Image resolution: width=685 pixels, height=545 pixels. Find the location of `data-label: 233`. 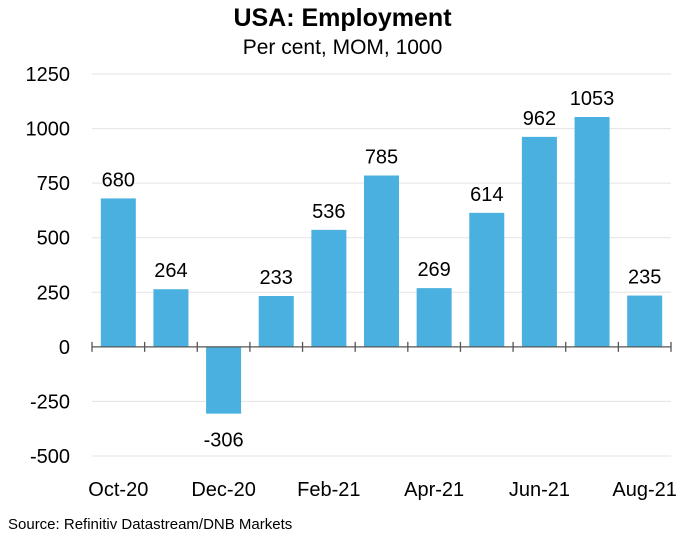

data-label: 233 is located at coordinates (276, 278).